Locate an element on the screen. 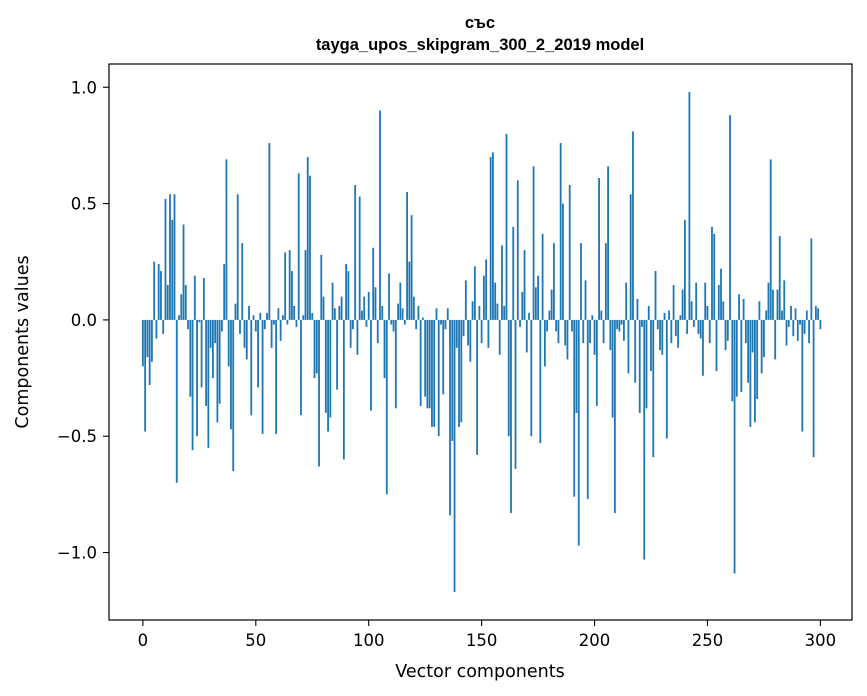 This screenshot has width=867, height=696. y-axis-label: Components values is located at coordinates (23, 341).